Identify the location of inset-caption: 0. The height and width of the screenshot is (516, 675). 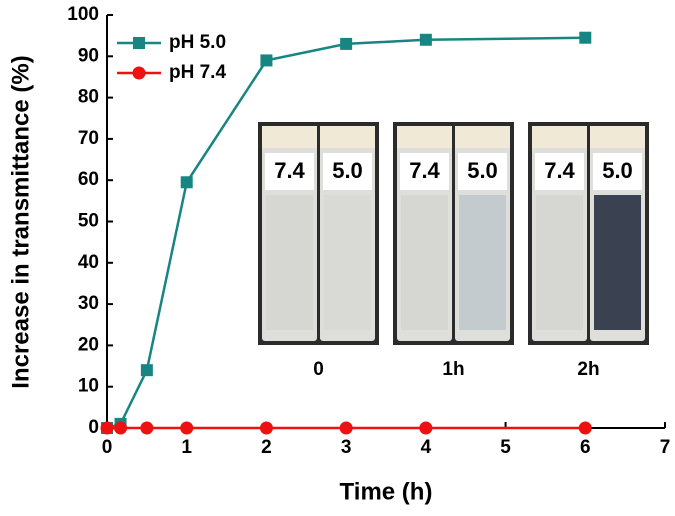
(318, 369).